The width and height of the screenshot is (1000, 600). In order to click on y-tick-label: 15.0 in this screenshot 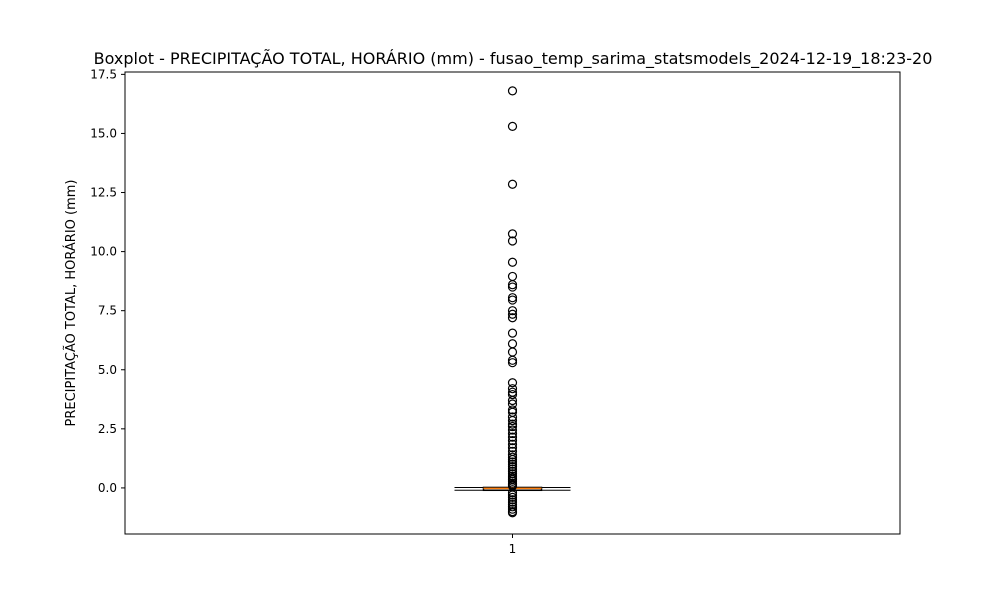, I will do `click(103, 133)`.